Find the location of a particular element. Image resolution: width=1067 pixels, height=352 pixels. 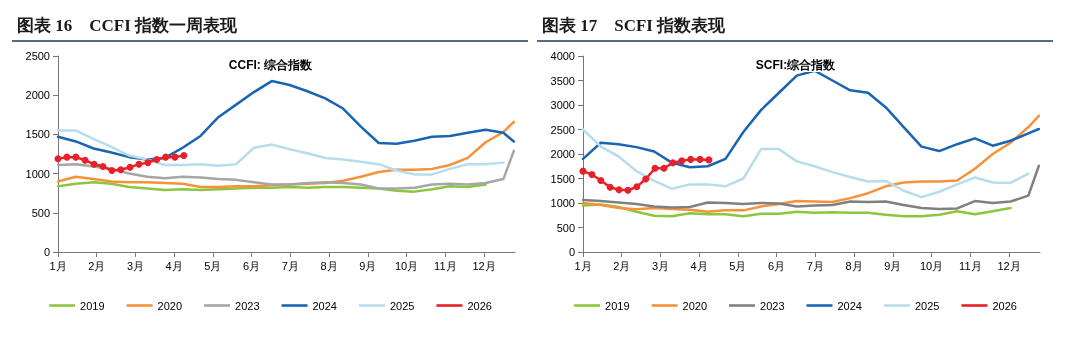

chart-subtitle: CCFI: 综合指数 is located at coordinates (271, 65).